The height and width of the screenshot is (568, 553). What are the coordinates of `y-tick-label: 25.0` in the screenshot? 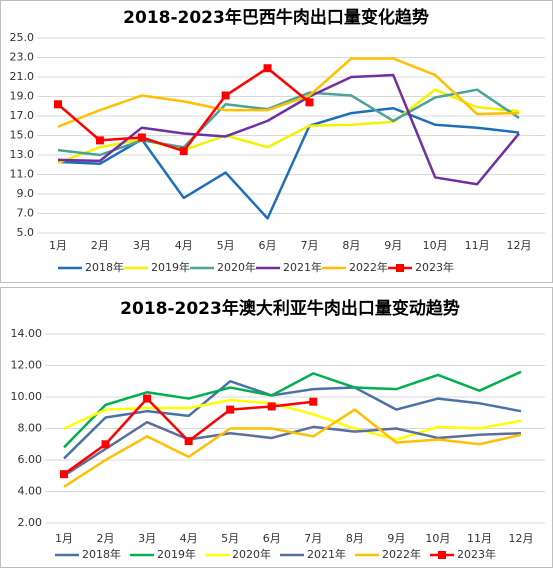 It's located at (22, 37).